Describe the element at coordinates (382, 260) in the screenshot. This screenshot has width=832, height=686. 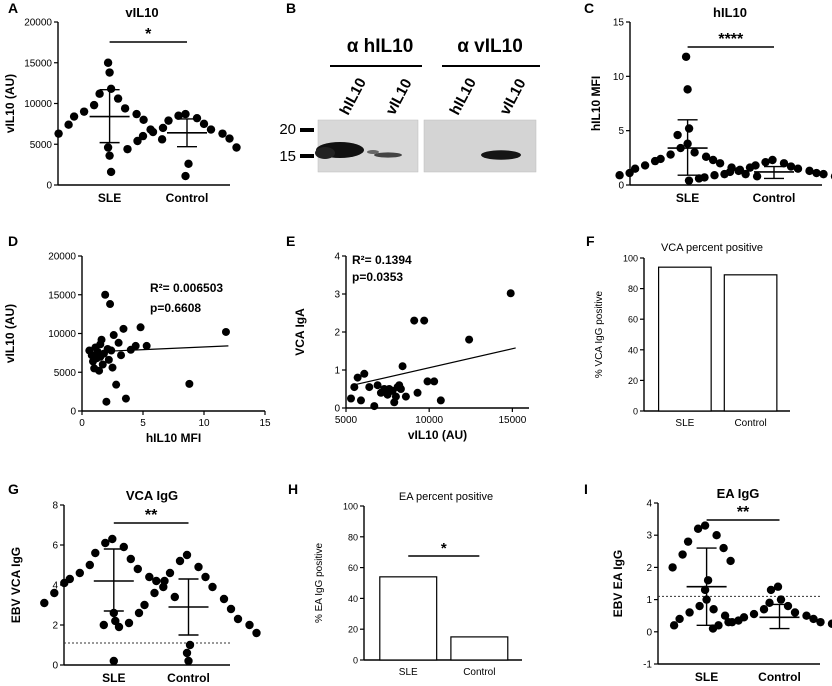
I see `stat-annotation: R²= 0.1394` at that location.